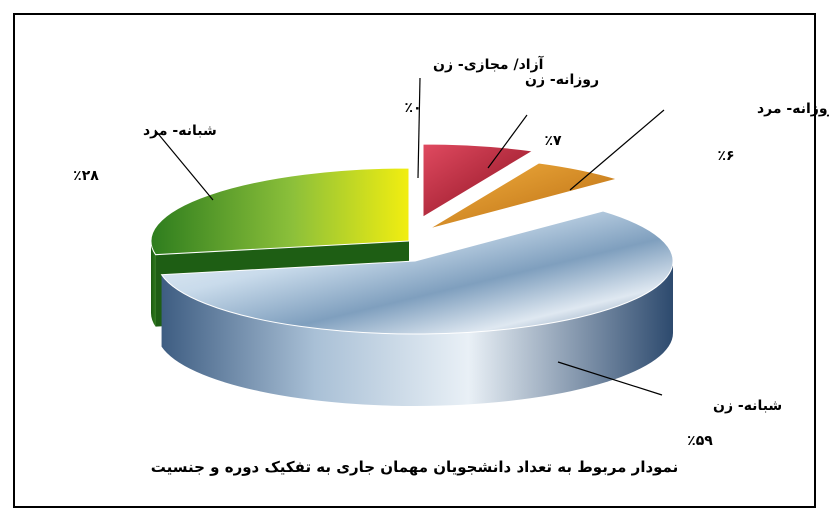 The width and height of the screenshot is (829, 521). What do you see at coordinates (747, 406) in the screenshot?
I see `slice-label-3: شبانه- زن` at bounding box center [747, 406].